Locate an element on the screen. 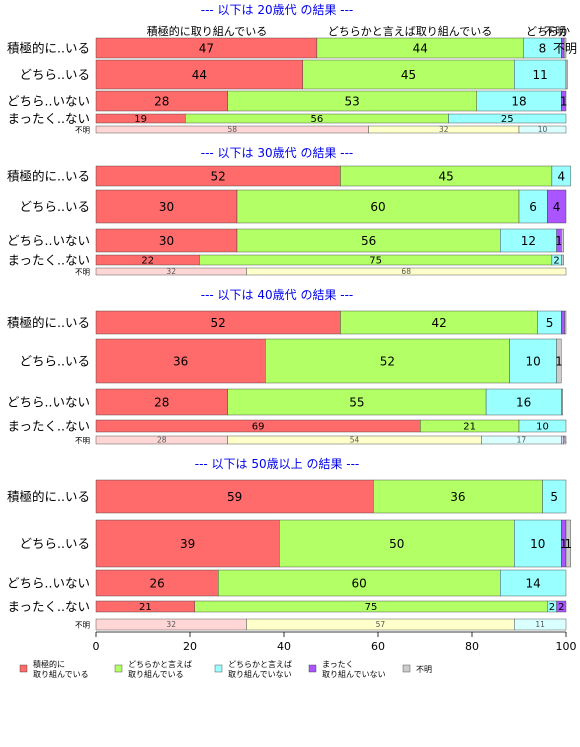 This screenshot has width=580, height=747. data-label: 55 is located at coordinates (356, 402).